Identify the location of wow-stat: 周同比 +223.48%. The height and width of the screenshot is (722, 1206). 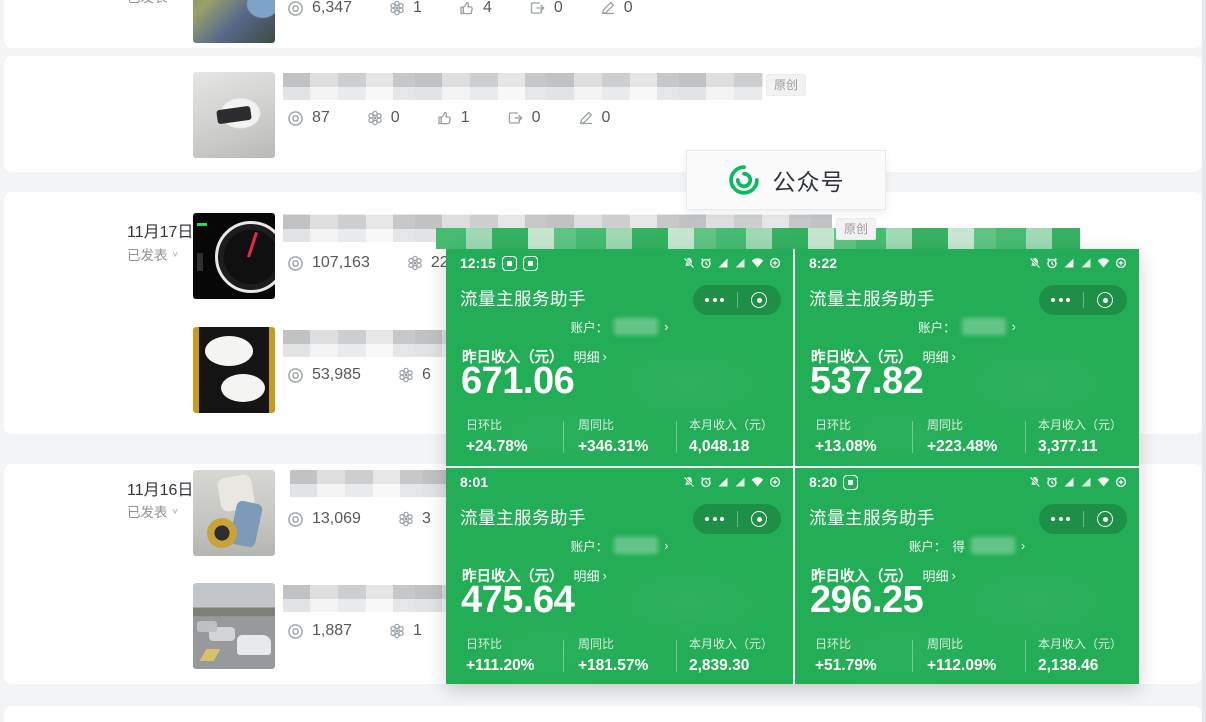
(962, 436).